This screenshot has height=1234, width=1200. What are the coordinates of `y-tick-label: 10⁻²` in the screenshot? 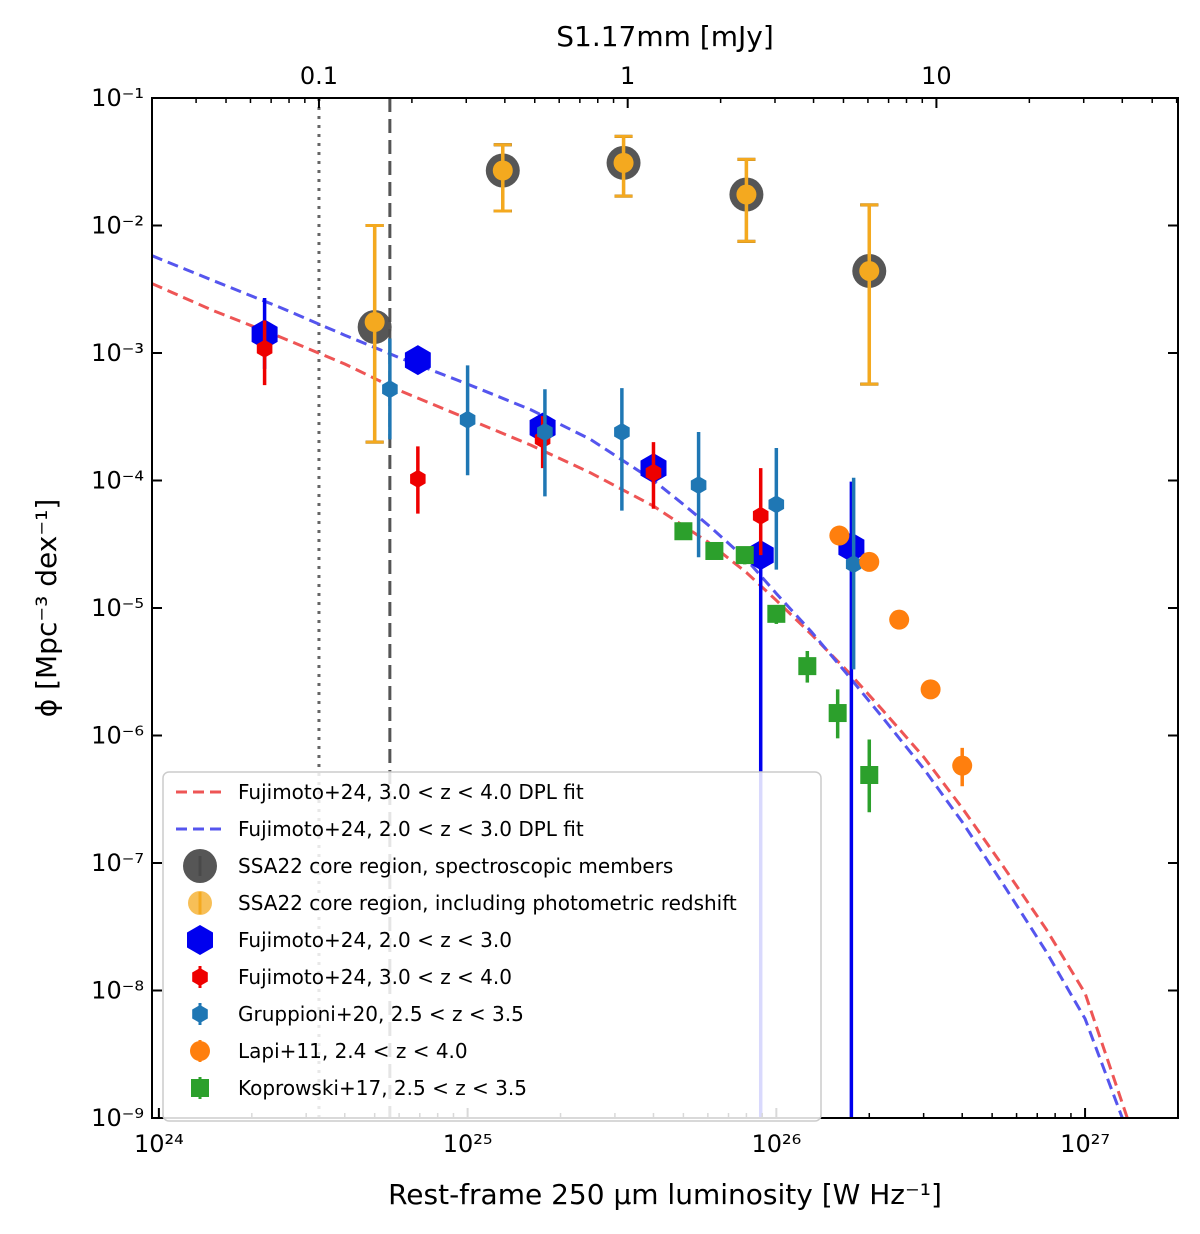 It's located at (117, 226).